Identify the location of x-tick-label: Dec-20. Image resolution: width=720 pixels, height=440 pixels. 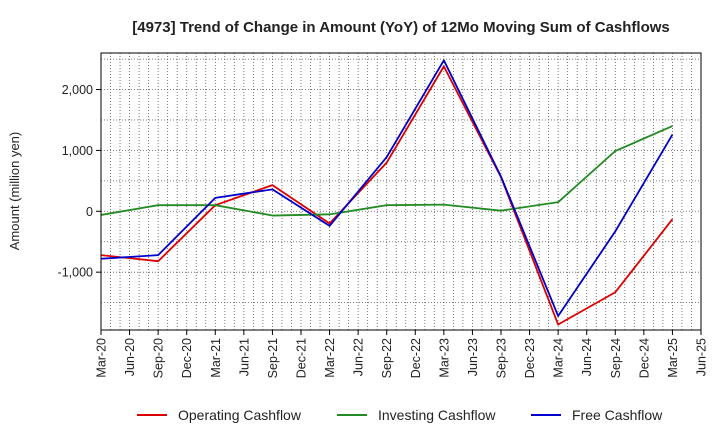
(187, 358).